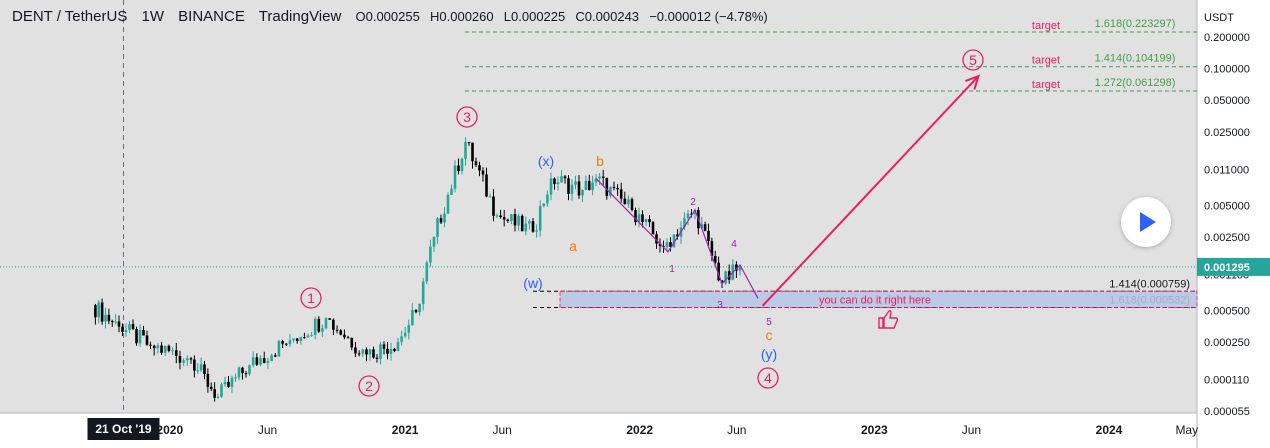  Describe the element at coordinates (369, 386) in the screenshot. I see `wave-label-2-circle` at that location.